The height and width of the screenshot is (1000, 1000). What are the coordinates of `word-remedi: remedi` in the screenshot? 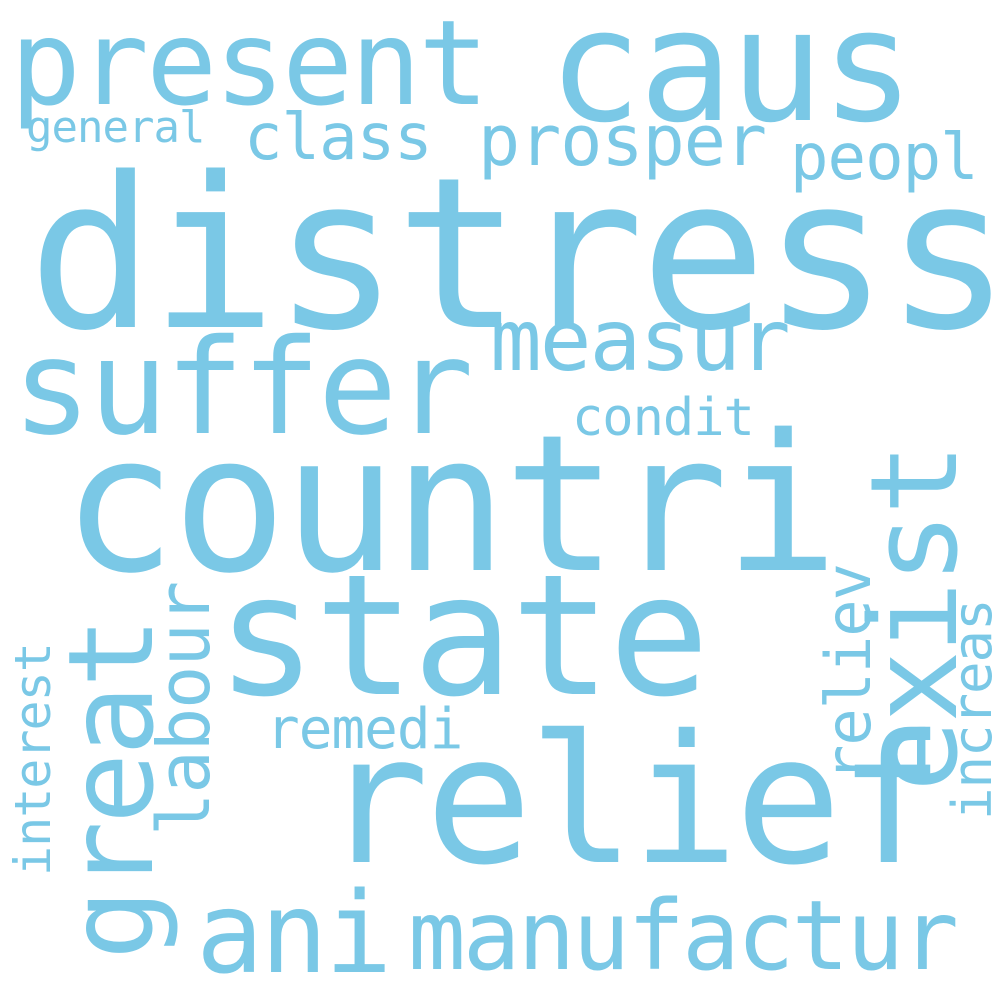 It's located at (364, 729).